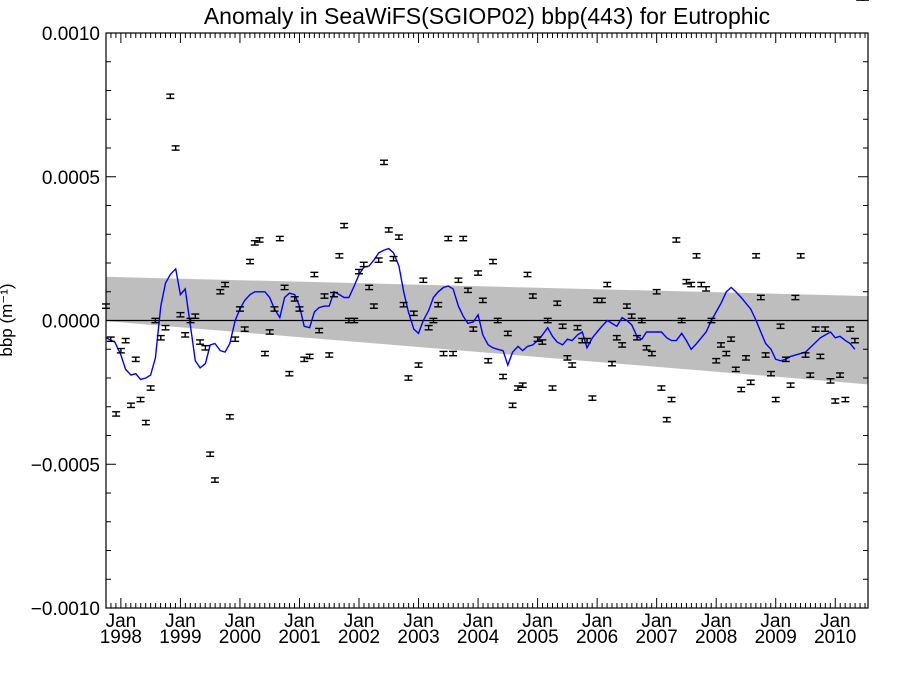  Describe the element at coordinates (121, 637) in the screenshot. I see `x-tick-year-label: 1998` at that location.